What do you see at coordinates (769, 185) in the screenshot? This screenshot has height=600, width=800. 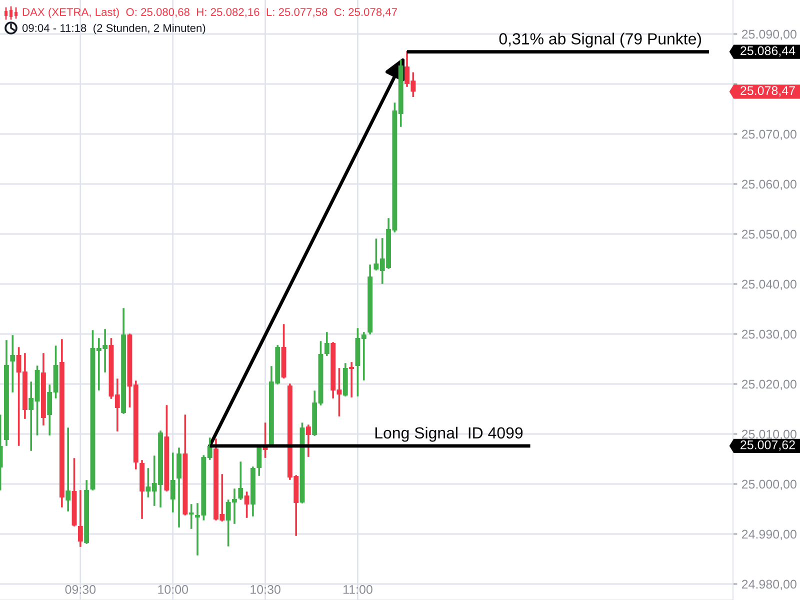 I see `y-tick-label: 25.060,00` at bounding box center [769, 185].